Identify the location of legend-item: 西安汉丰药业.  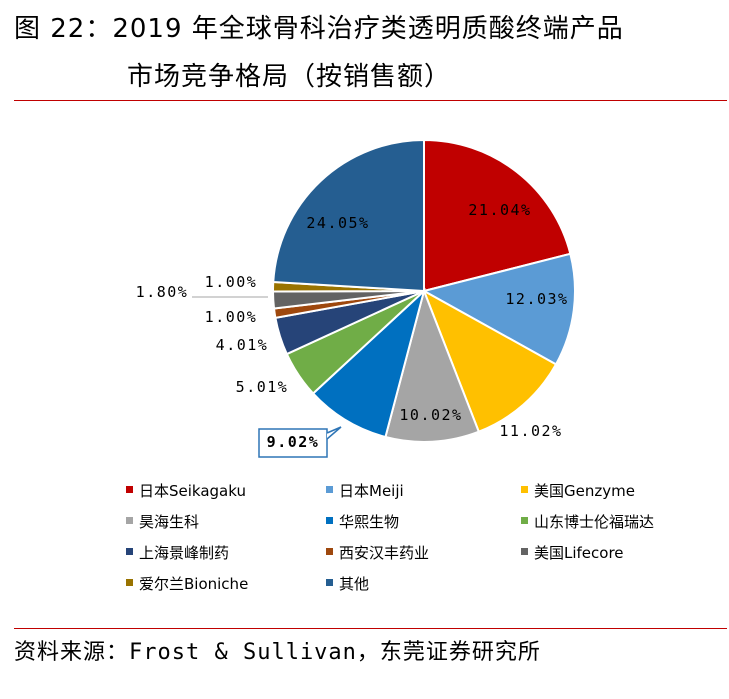
(377, 552).